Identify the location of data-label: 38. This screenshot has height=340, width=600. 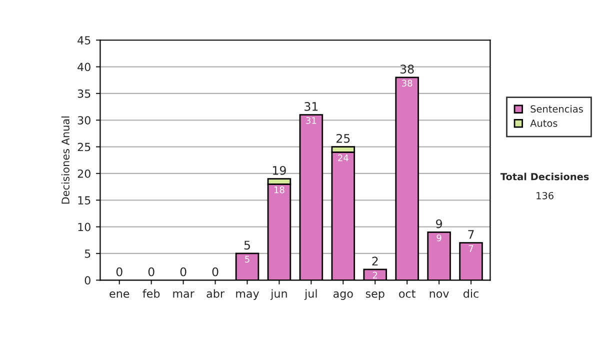
(407, 83).